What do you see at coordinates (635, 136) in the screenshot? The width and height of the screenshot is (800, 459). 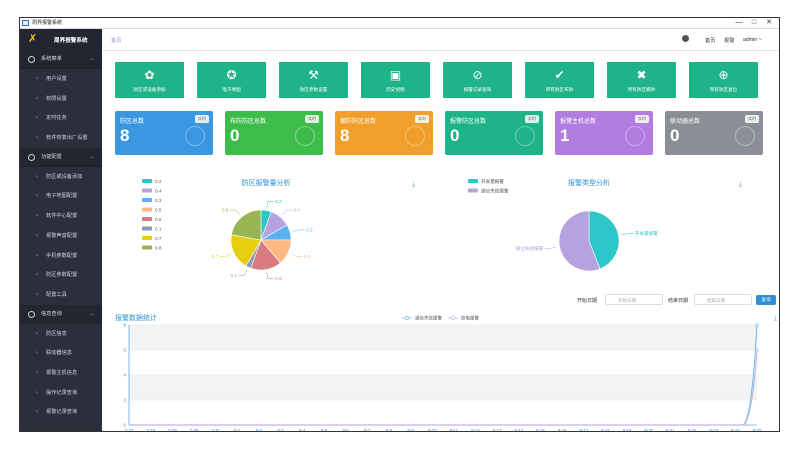 I see `watermark-icon` at bounding box center [635, 136].